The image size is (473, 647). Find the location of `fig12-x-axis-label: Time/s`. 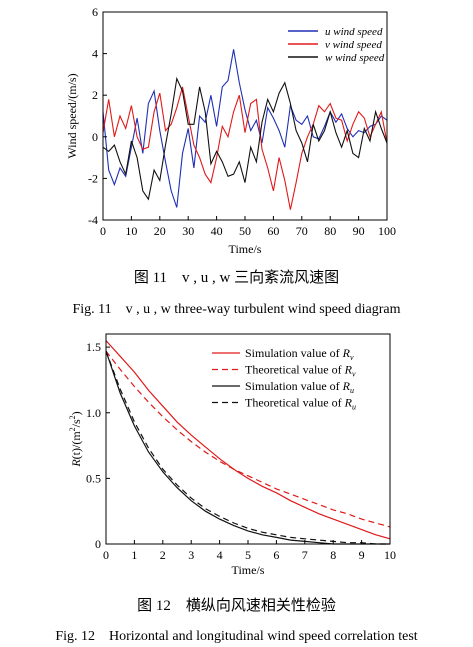

fig12-x-axis-label: Time/s is located at coordinates (248, 570).